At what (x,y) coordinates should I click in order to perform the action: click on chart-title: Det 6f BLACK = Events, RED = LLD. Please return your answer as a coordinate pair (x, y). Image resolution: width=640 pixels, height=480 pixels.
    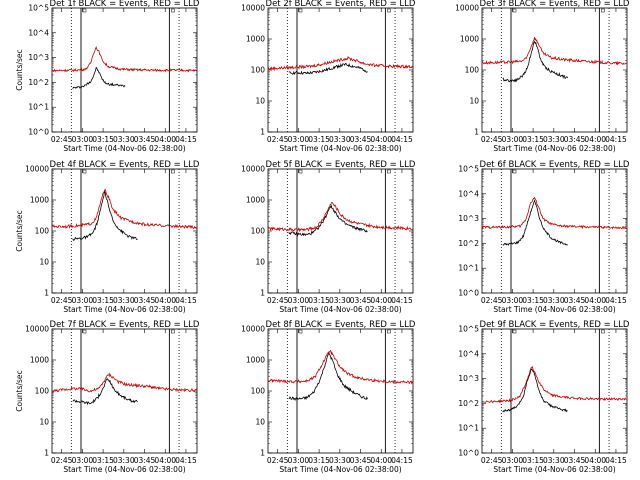
    Looking at the image, I should click on (555, 165).